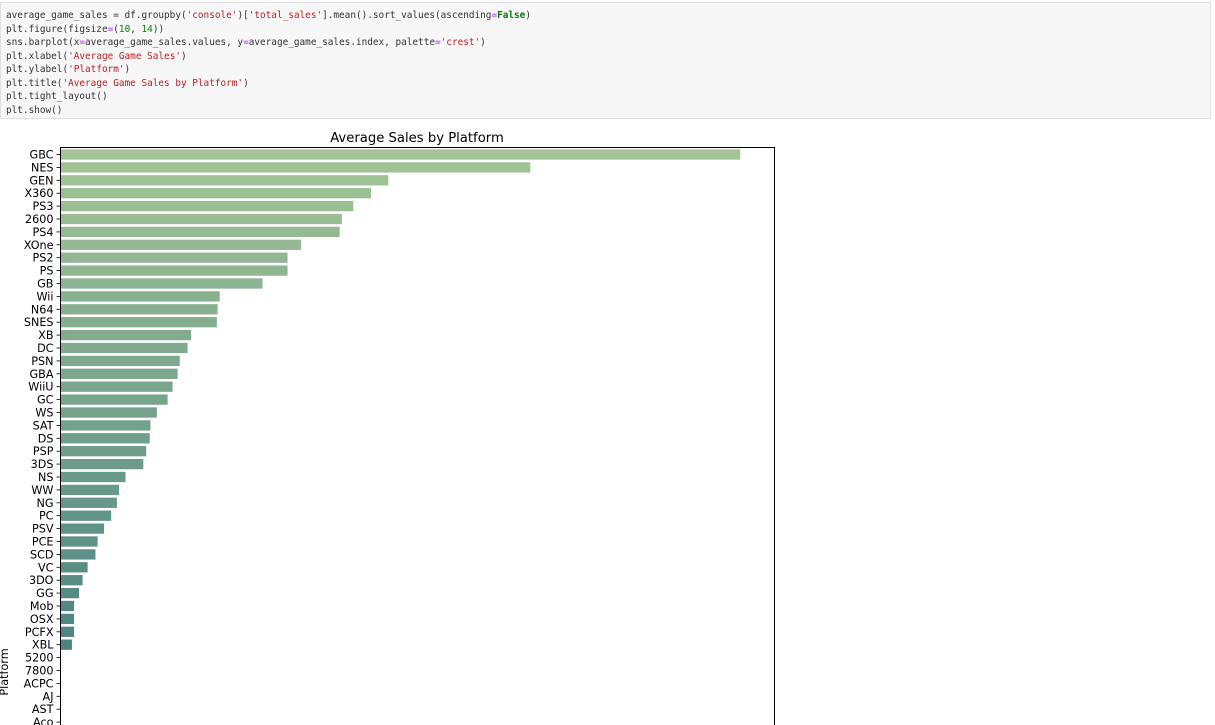  Describe the element at coordinates (605, 70) in the screenshot. I see `code-line: plt.ylabel('Platform')` at that location.